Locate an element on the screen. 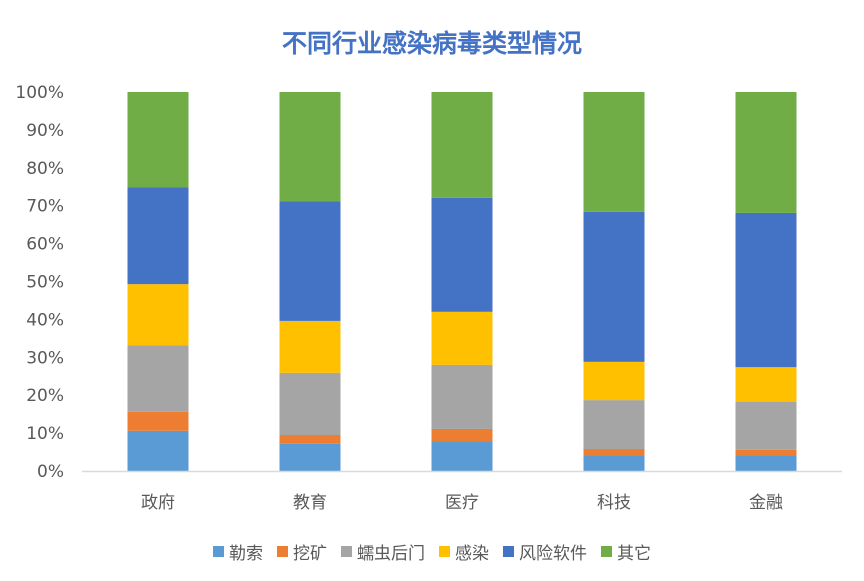 The image size is (864, 581). x-tick-label: 金融 is located at coordinates (766, 503).